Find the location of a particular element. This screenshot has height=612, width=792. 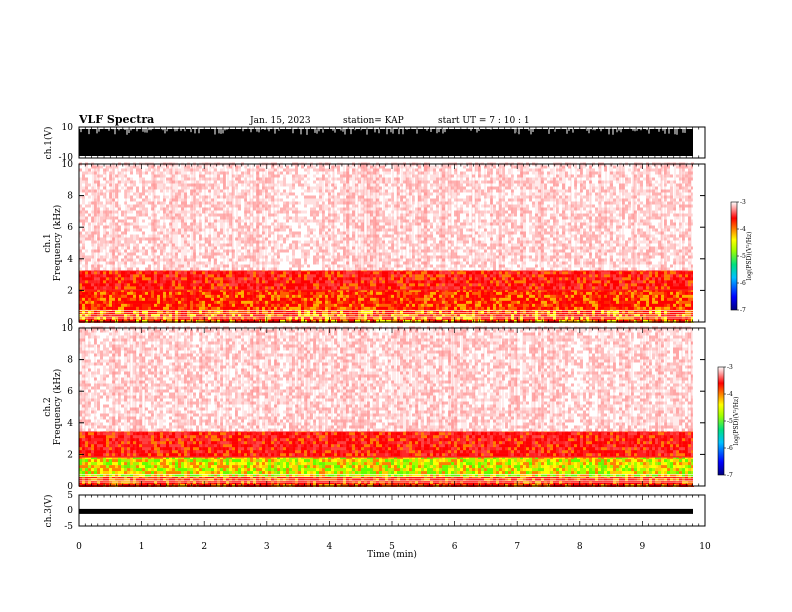

ch1-waveform-fill is located at coordinates (386, 142).